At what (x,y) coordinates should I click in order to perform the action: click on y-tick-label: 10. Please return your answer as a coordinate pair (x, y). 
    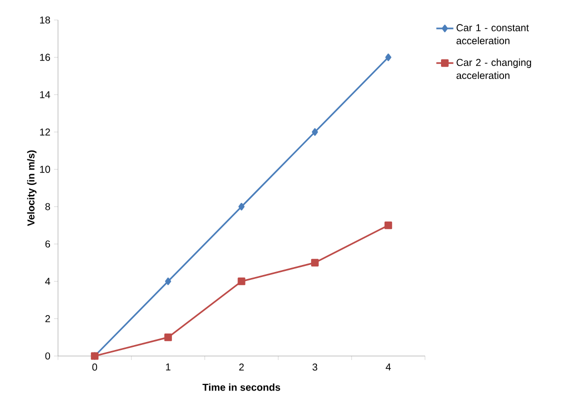
    Looking at the image, I should click on (45, 169).